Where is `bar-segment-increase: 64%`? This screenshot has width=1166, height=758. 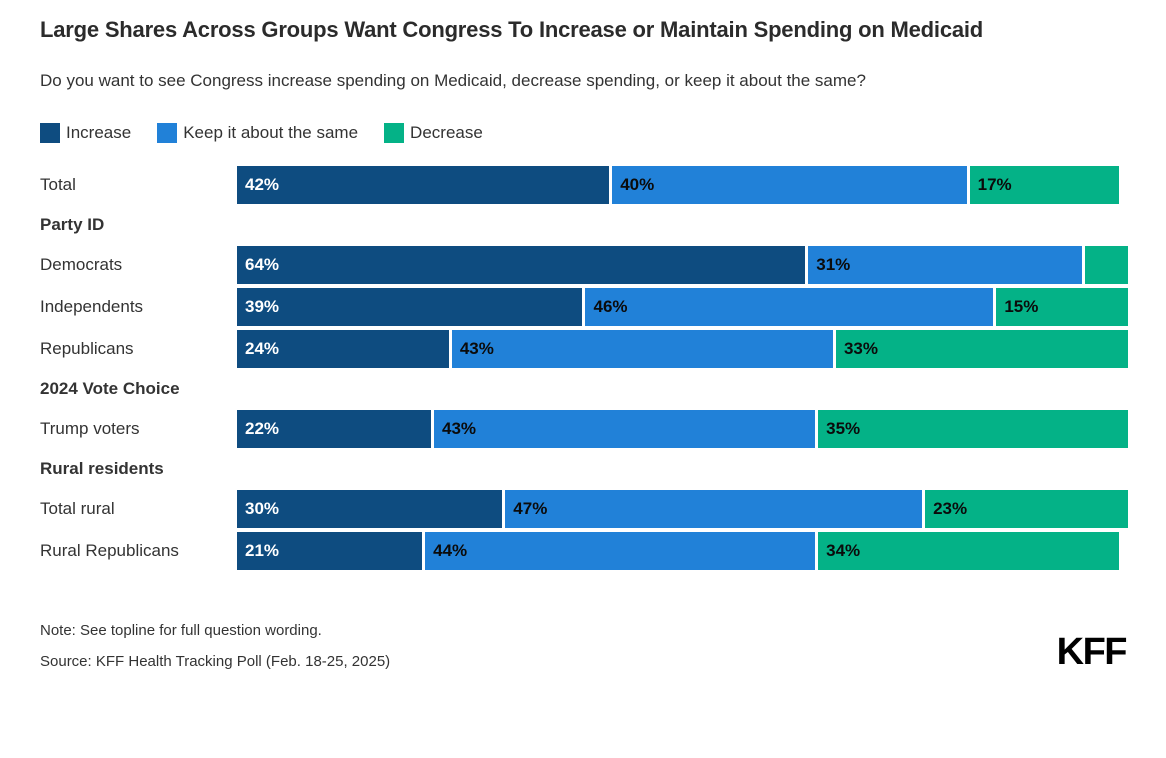 bar-segment-increase: 64% is located at coordinates (521, 265).